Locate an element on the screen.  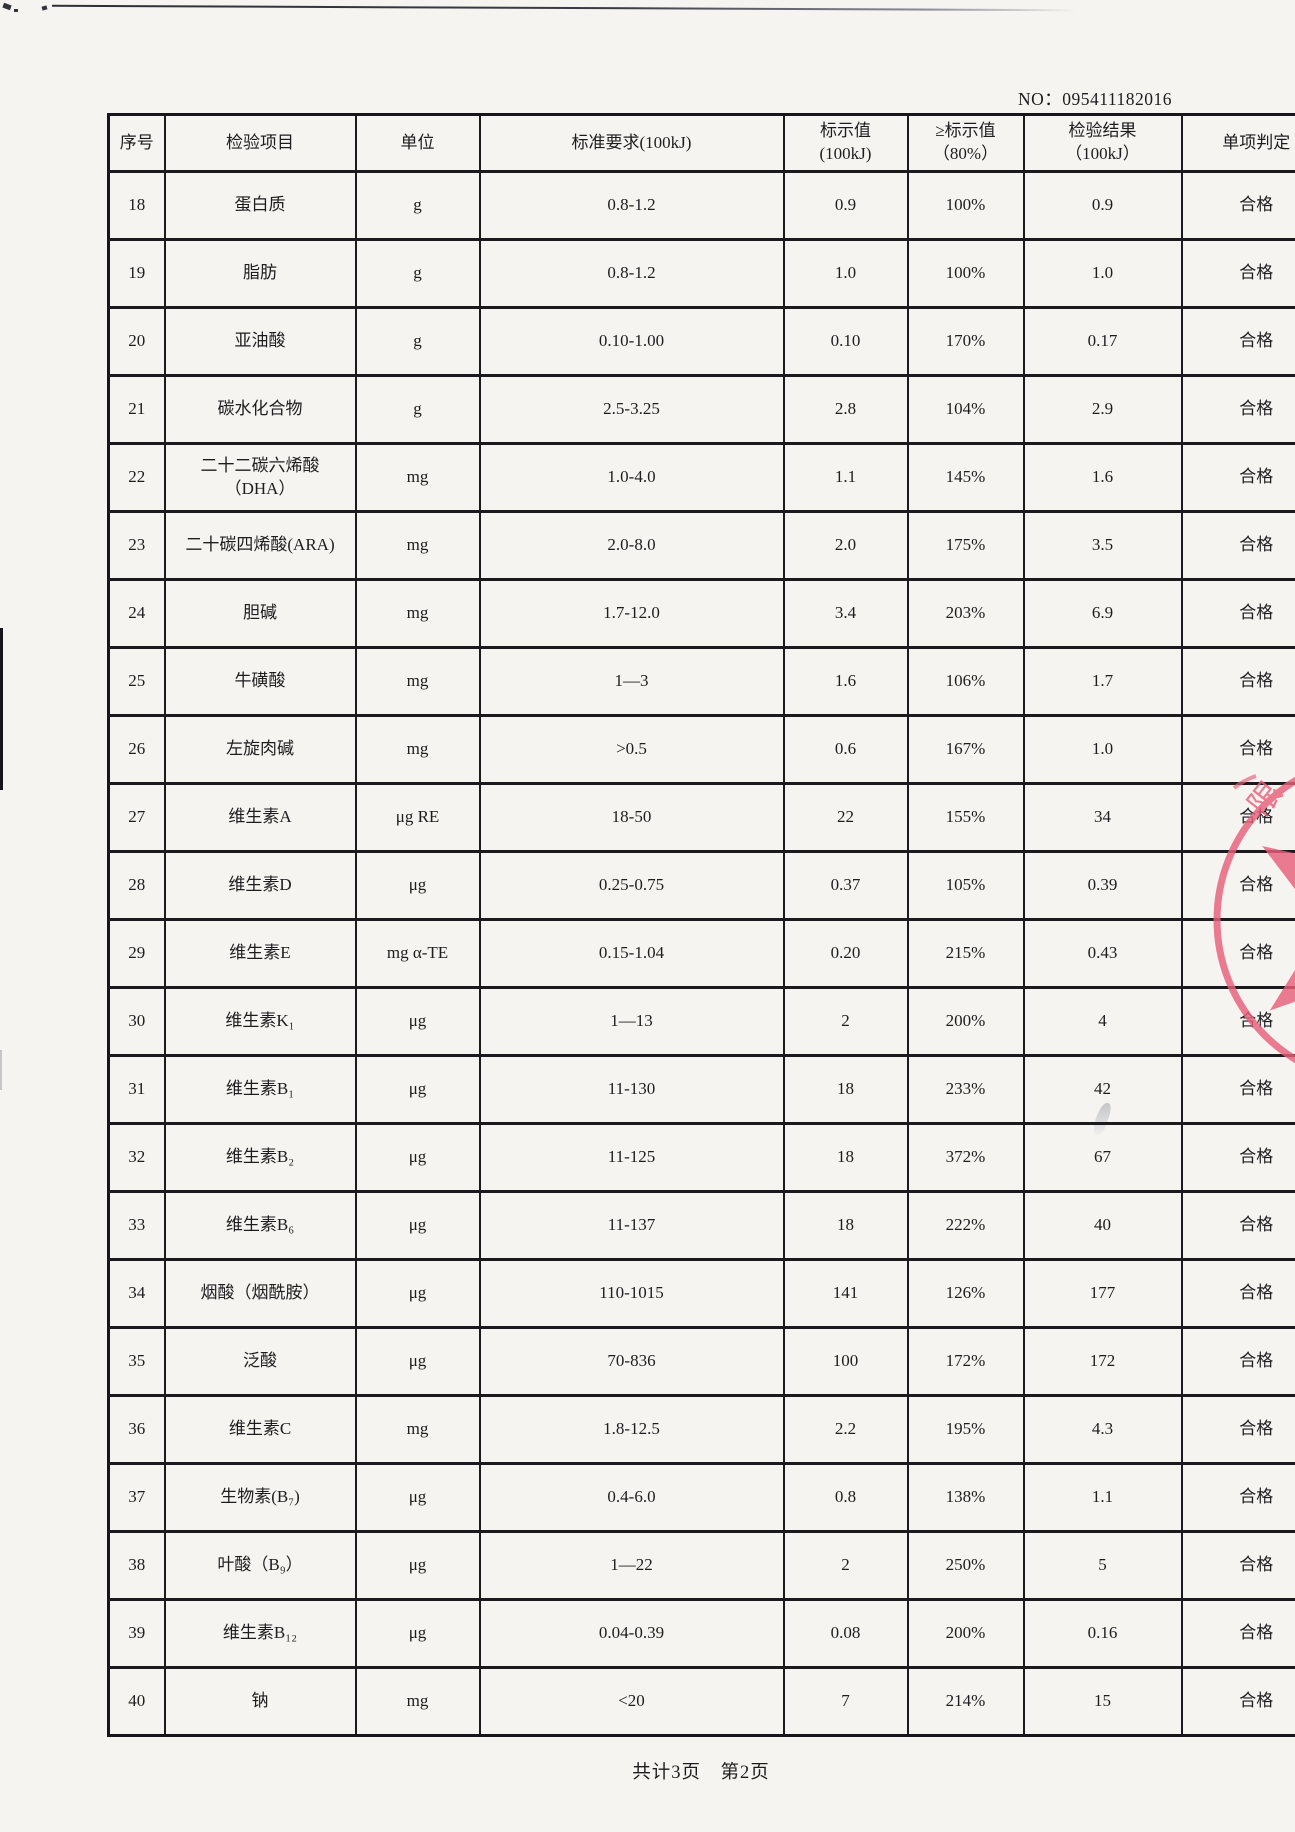
cell-standard: 1.8-12.5 is located at coordinates (631, 1429).